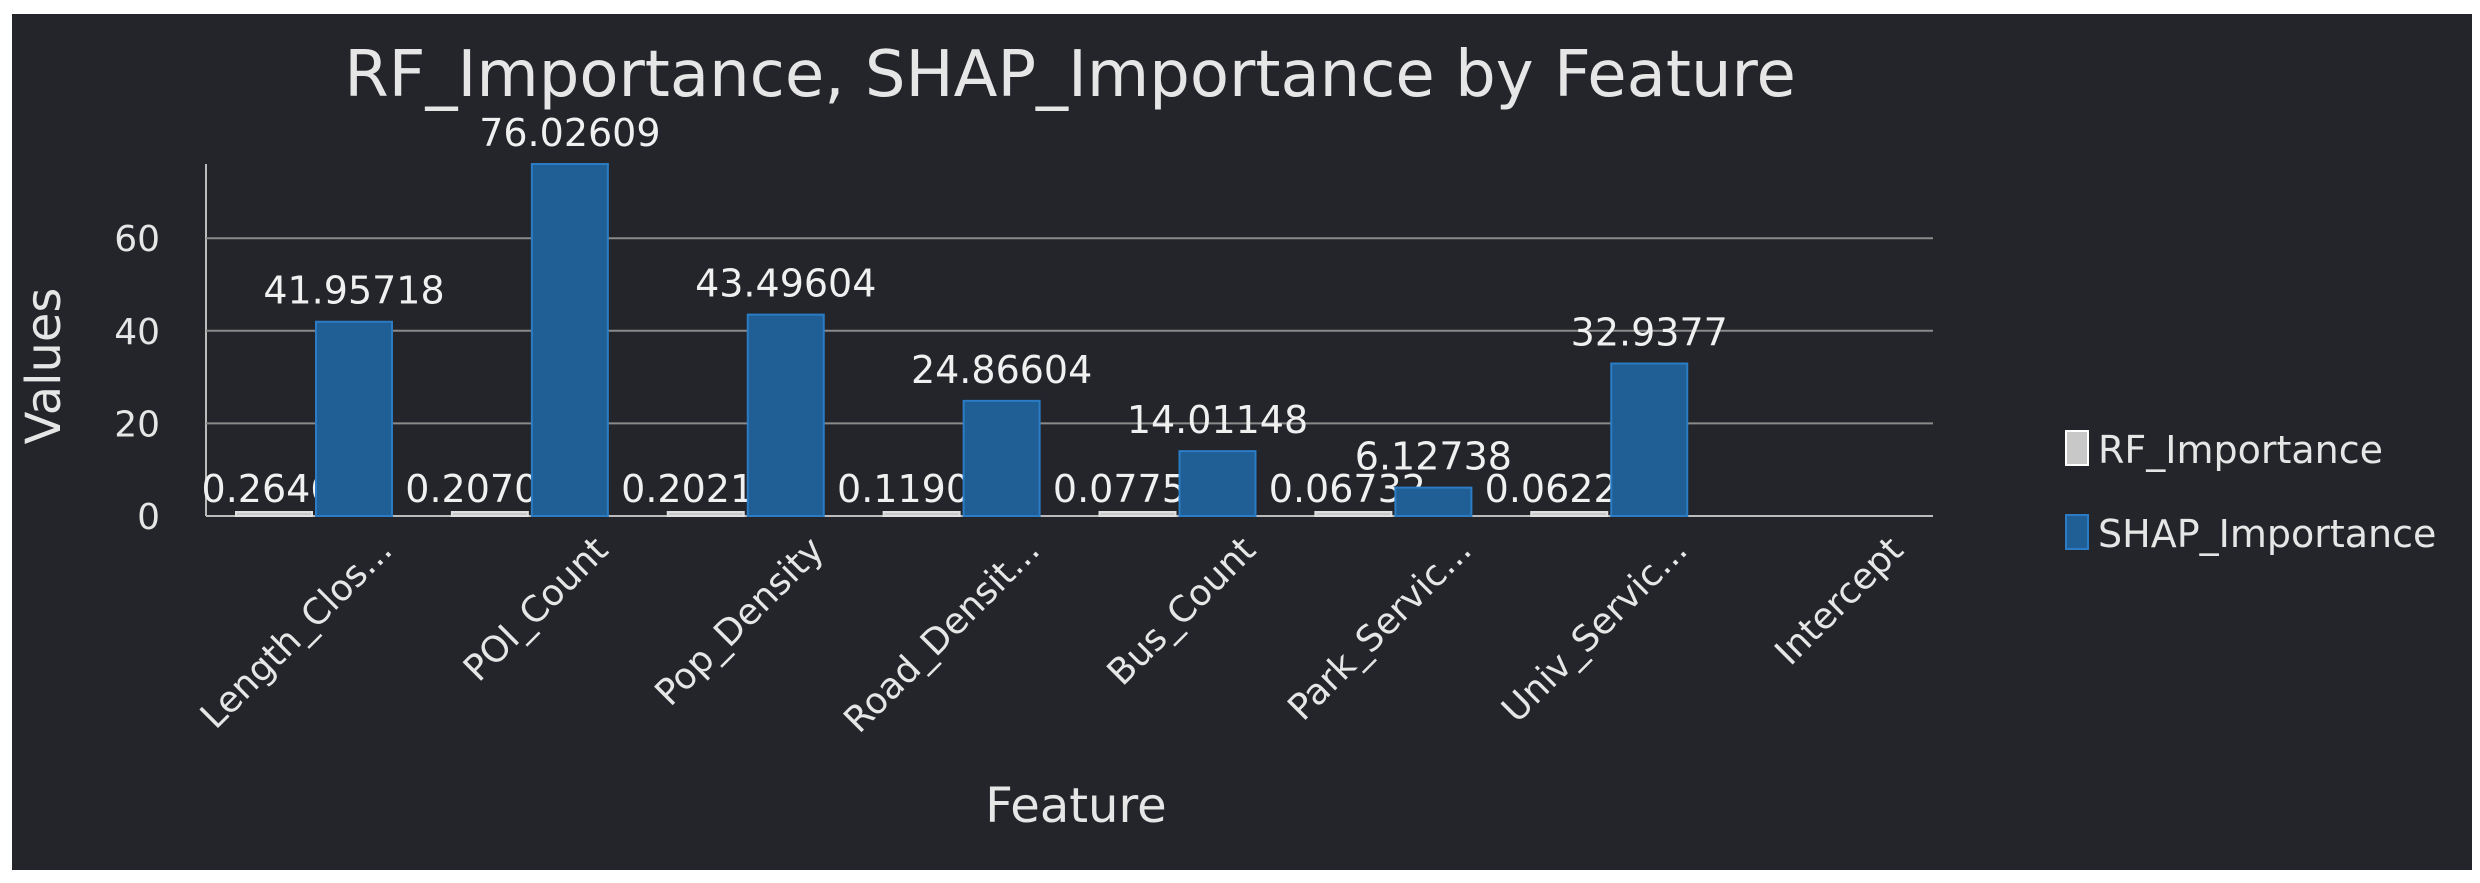  Describe the element at coordinates (1217, 420) in the screenshot. I see `data-label: 14.01148` at that location.